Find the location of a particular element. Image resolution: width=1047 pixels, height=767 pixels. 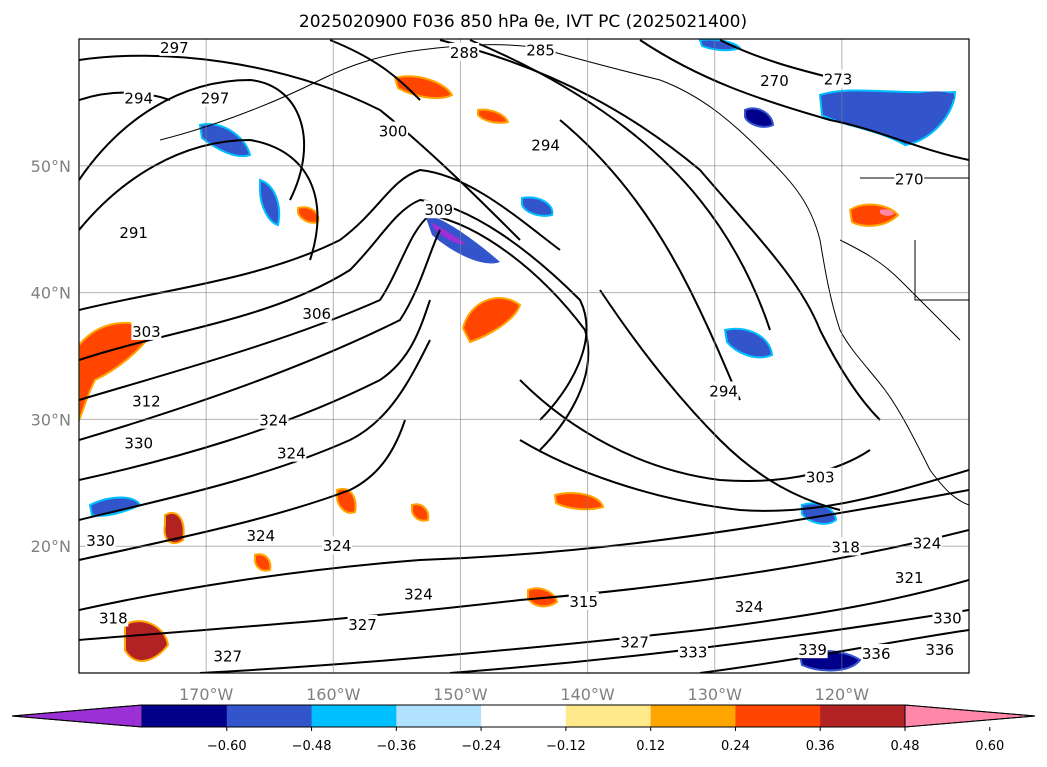

lon-tick-label: 160°W is located at coordinates (333, 694).